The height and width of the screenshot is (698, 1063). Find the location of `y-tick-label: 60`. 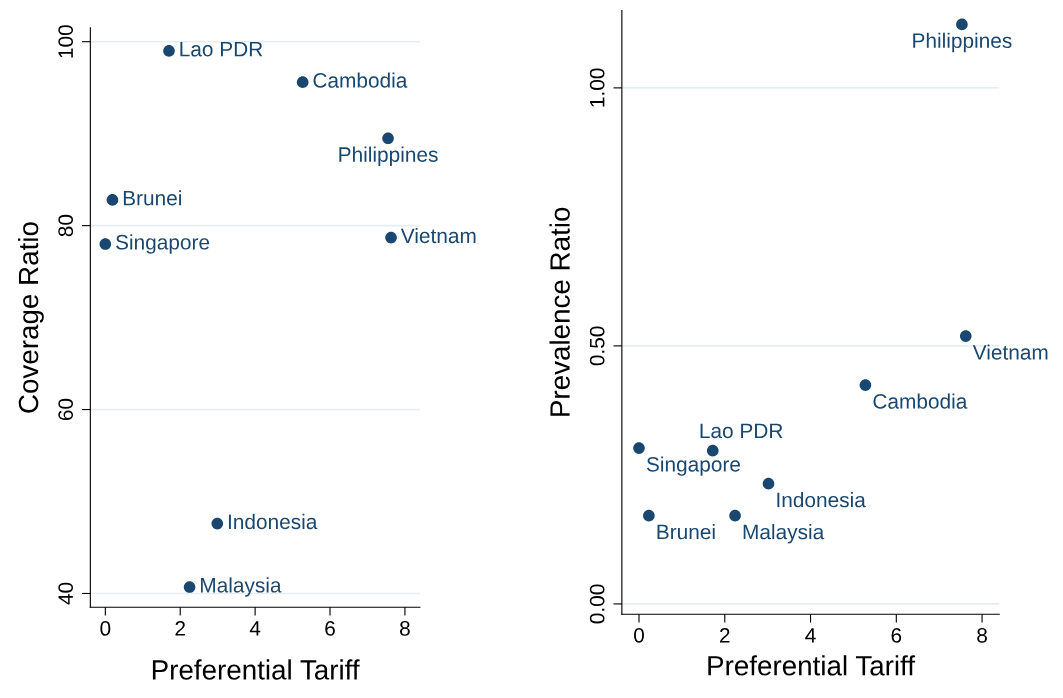

y-tick-label: 60 is located at coordinates (66, 409).